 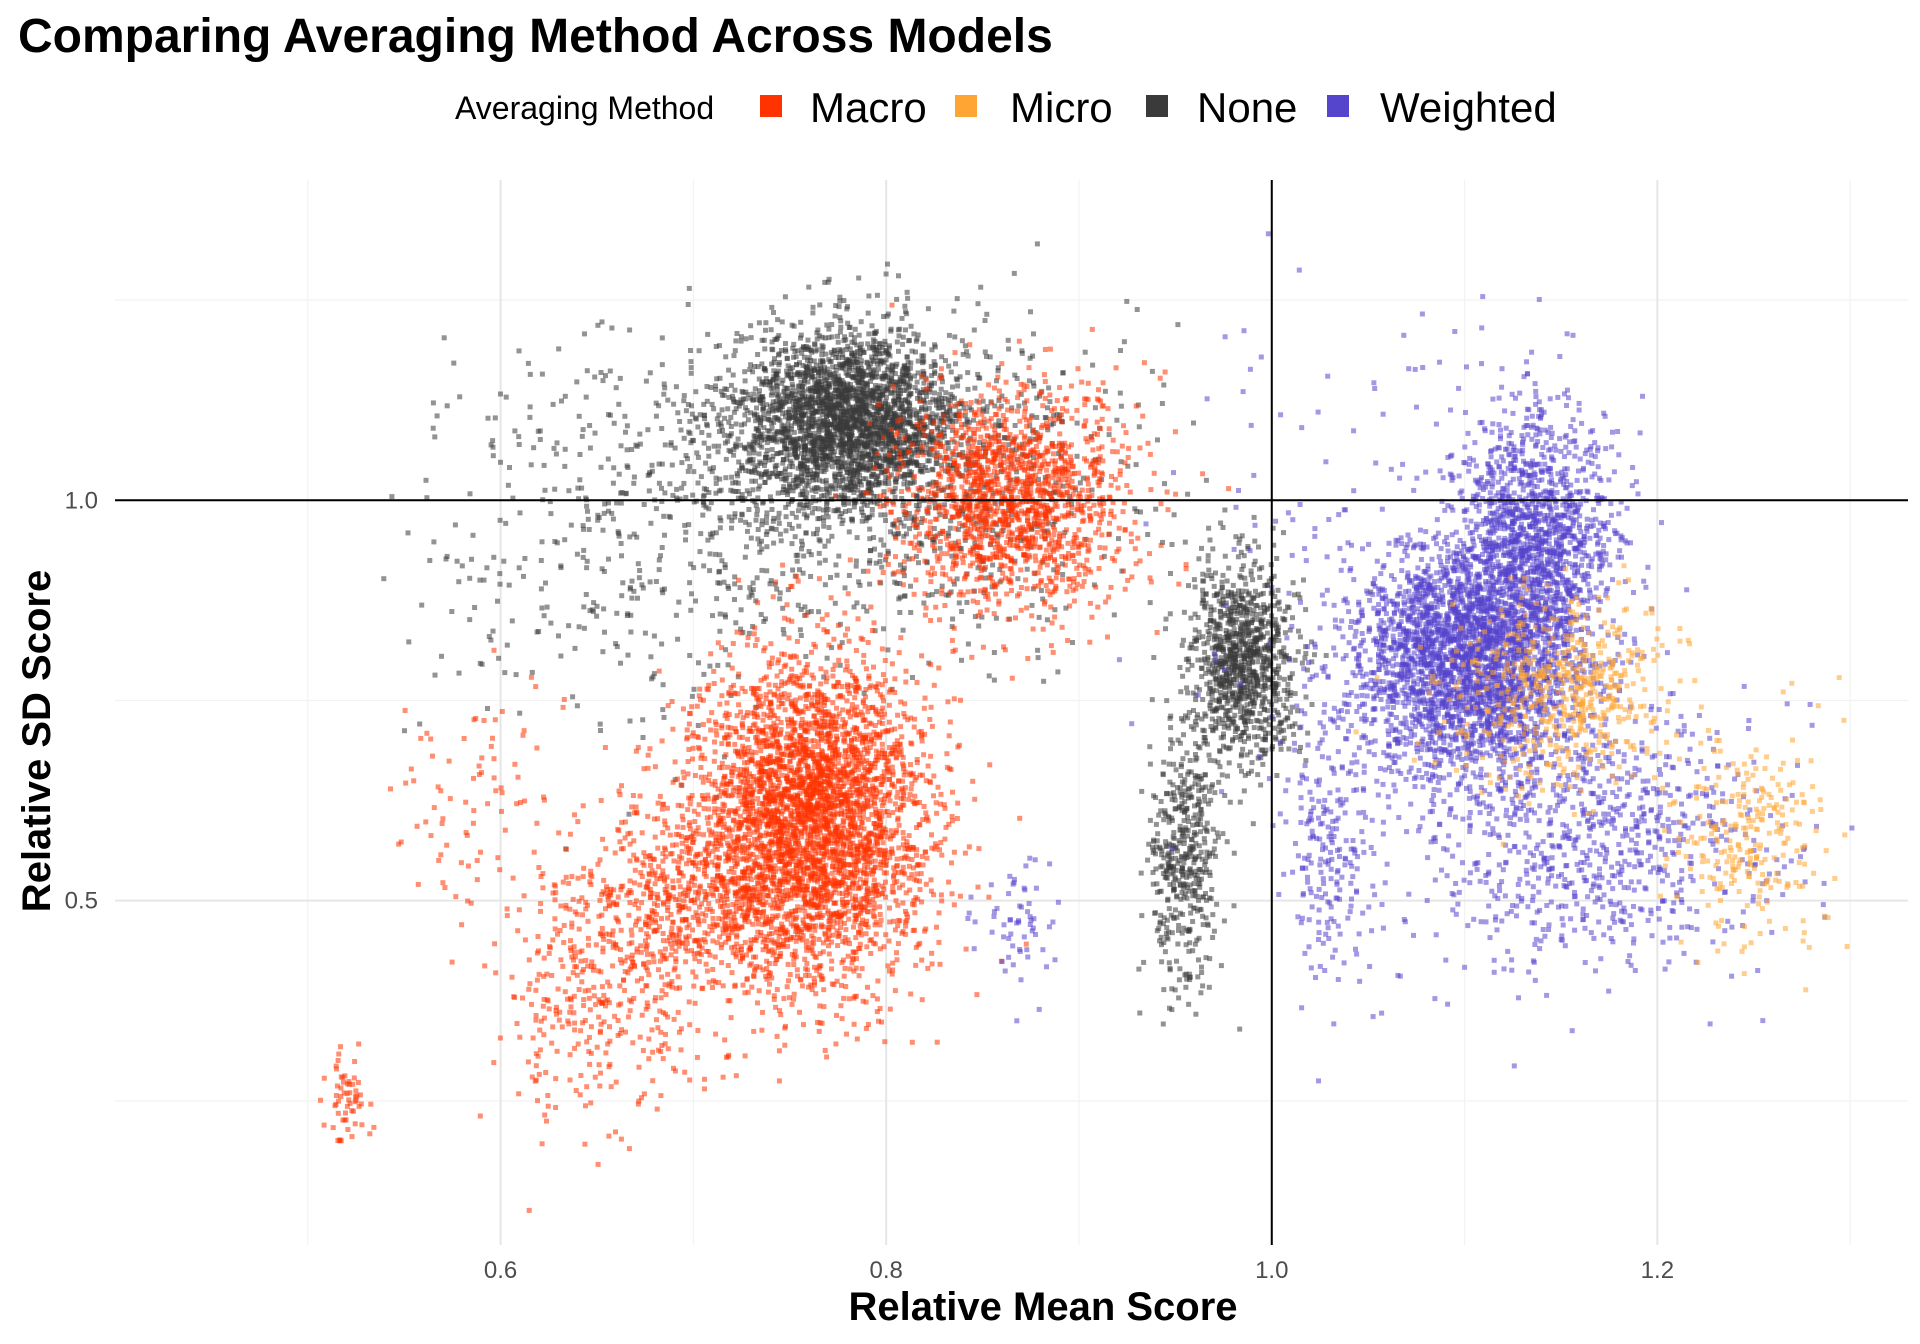 What do you see at coordinates (584, 108) in the screenshot?
I see `legend-title: Averaging Method` at bounding box center [584, 108].